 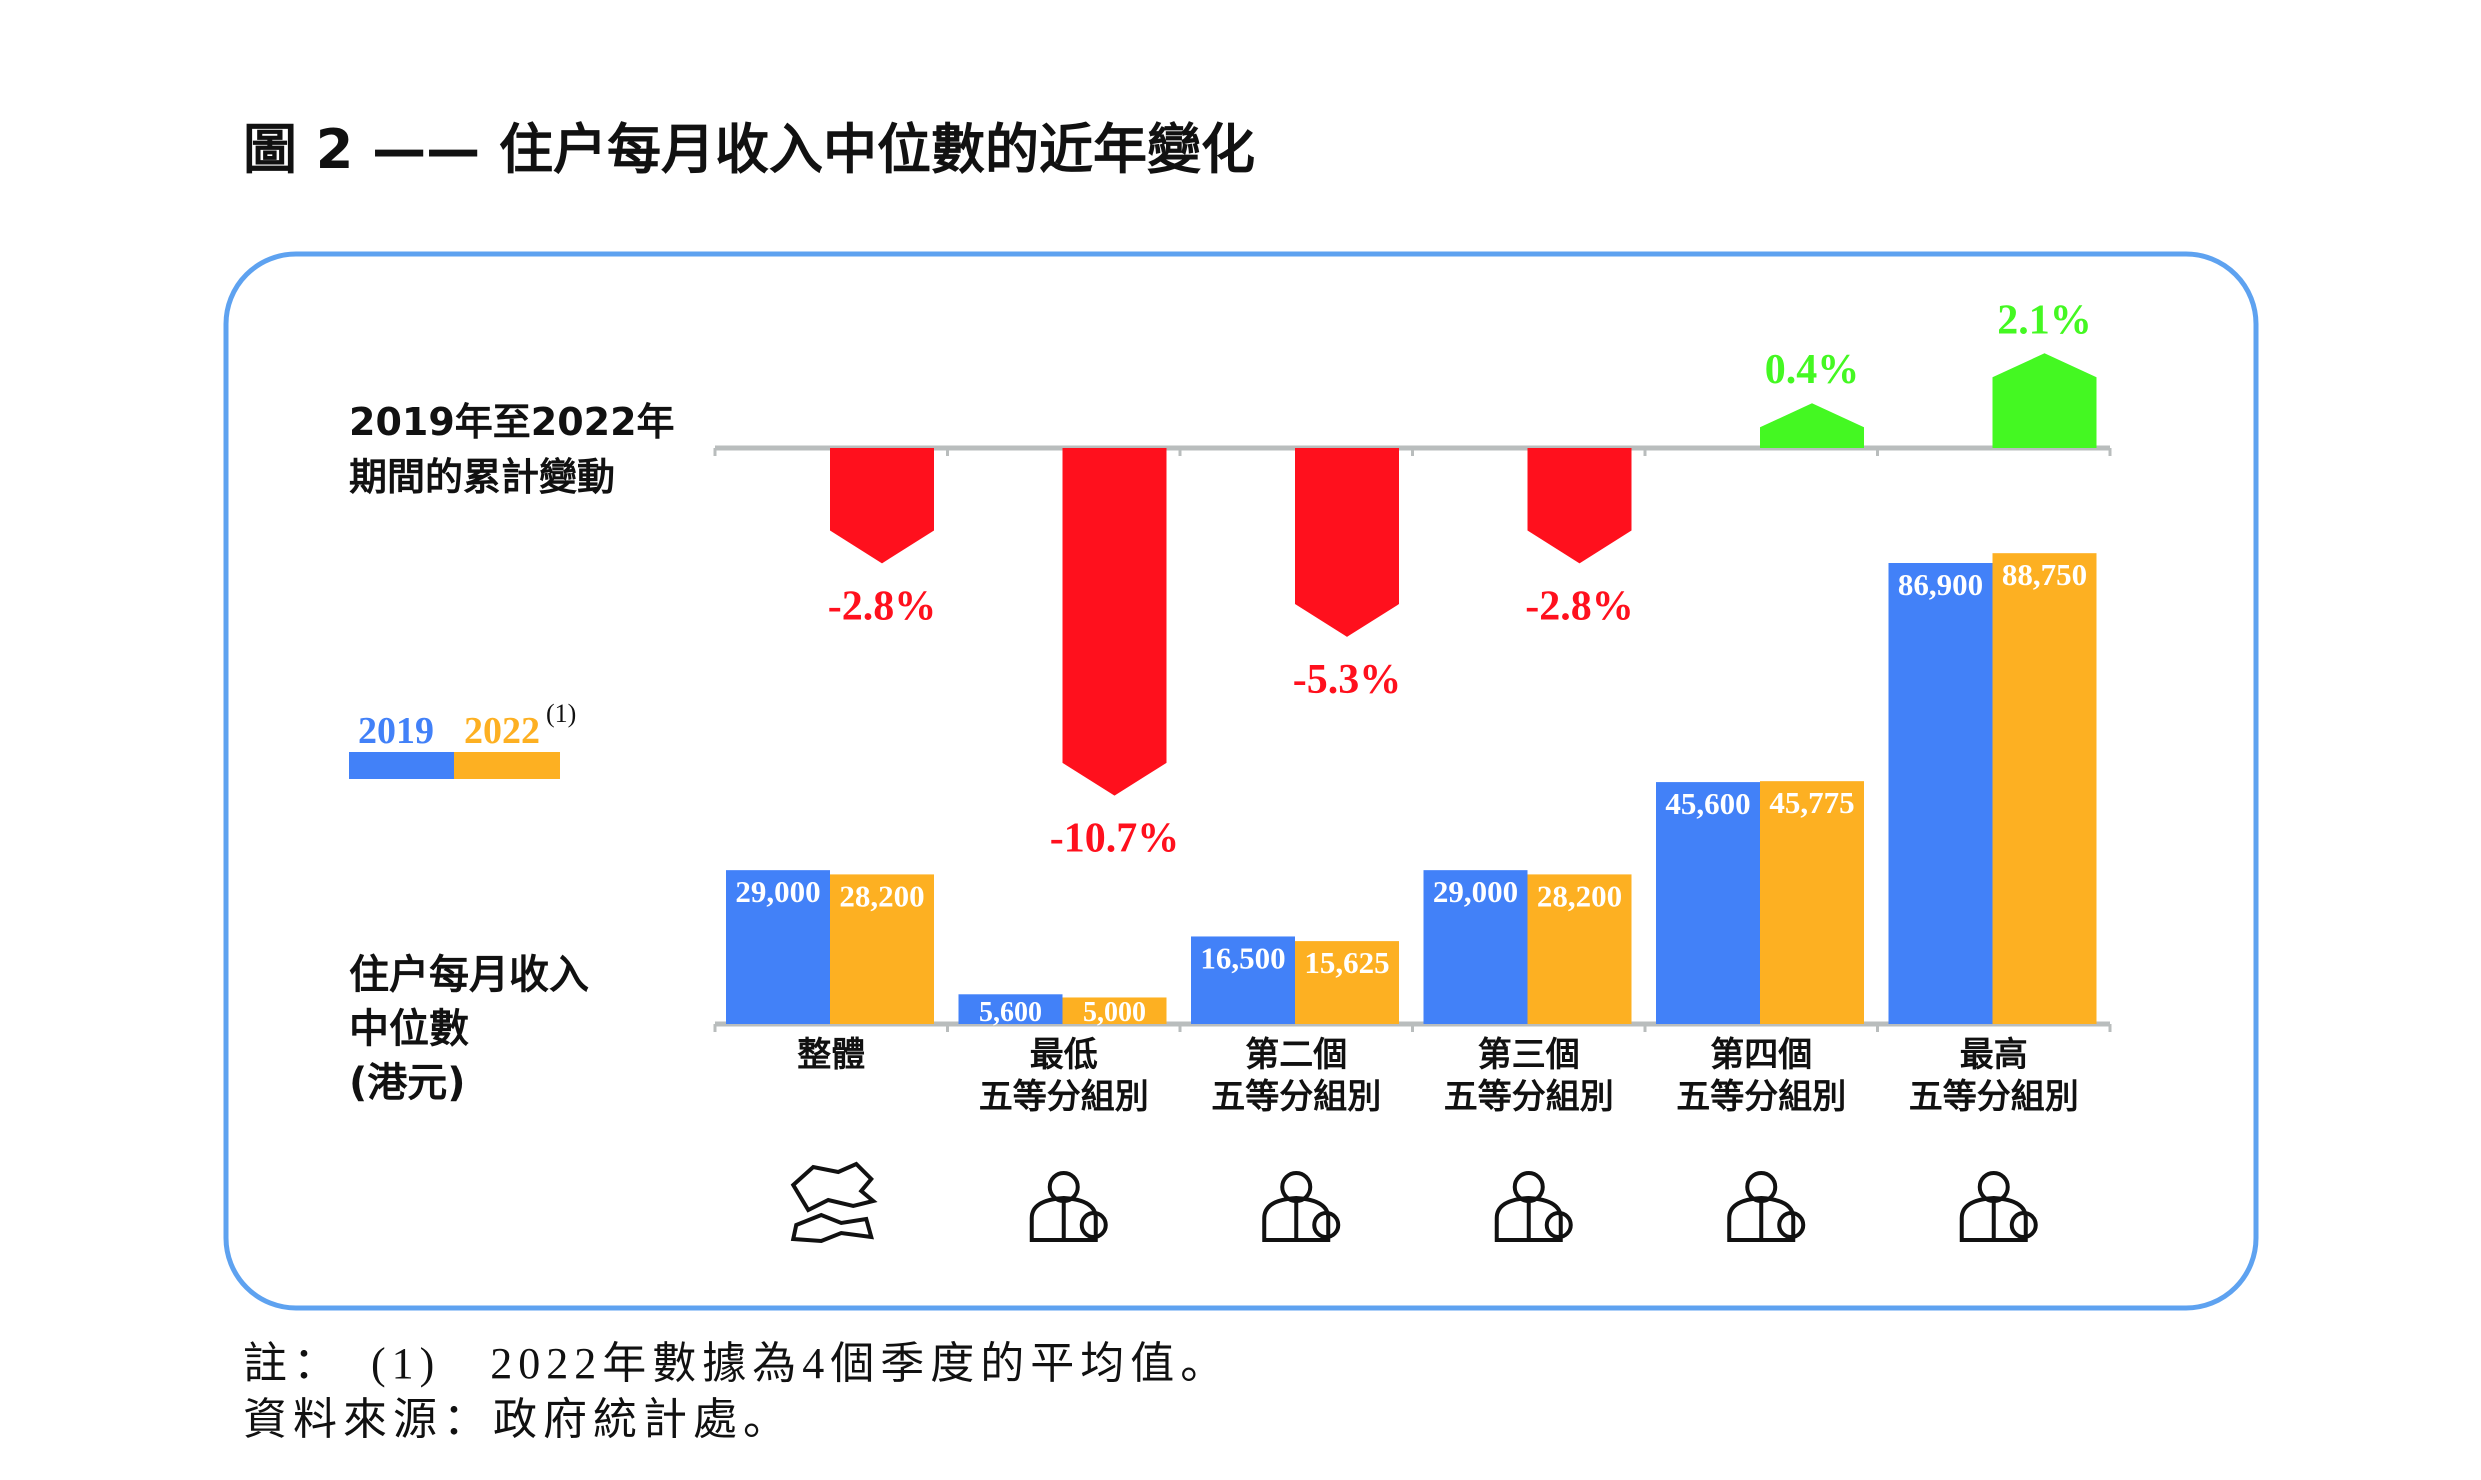 What do you see at coordinates (502, 731) in the screenshot?
I see `legend-2022-label: 2022` at bounding box center [502, 731].